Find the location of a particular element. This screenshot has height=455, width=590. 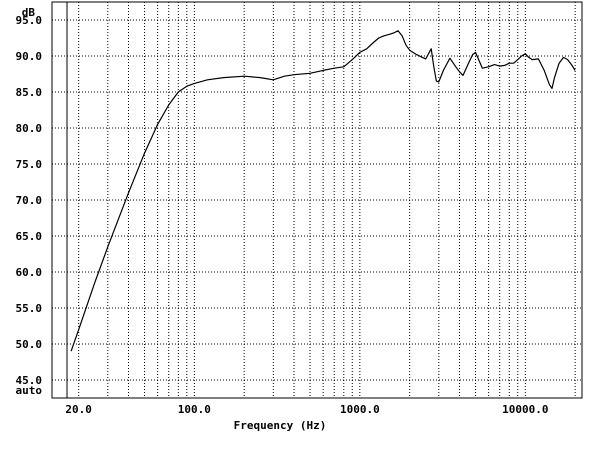

y-tick-label: 65.0 is located at coordinates (29, 236).